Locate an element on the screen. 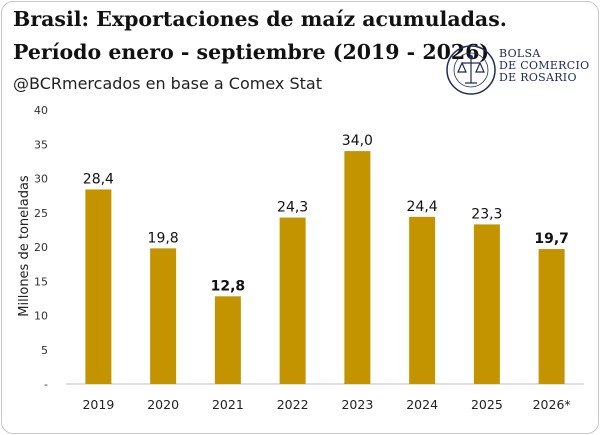  x-tick-label: 2025 is located at coordinates (487, 404).